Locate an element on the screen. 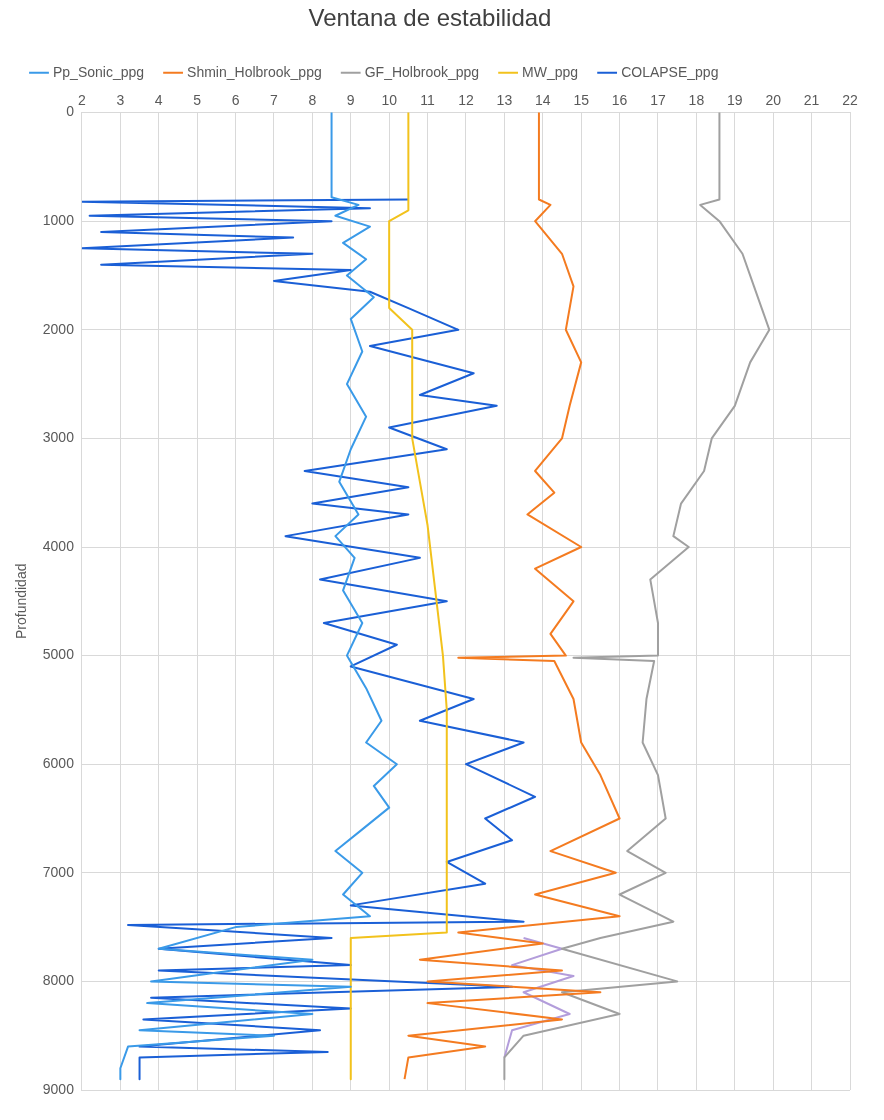 The height and width of the screenshot is (1120, 884). y-tick-label: 9000 is located at coordinates (58, 1088).